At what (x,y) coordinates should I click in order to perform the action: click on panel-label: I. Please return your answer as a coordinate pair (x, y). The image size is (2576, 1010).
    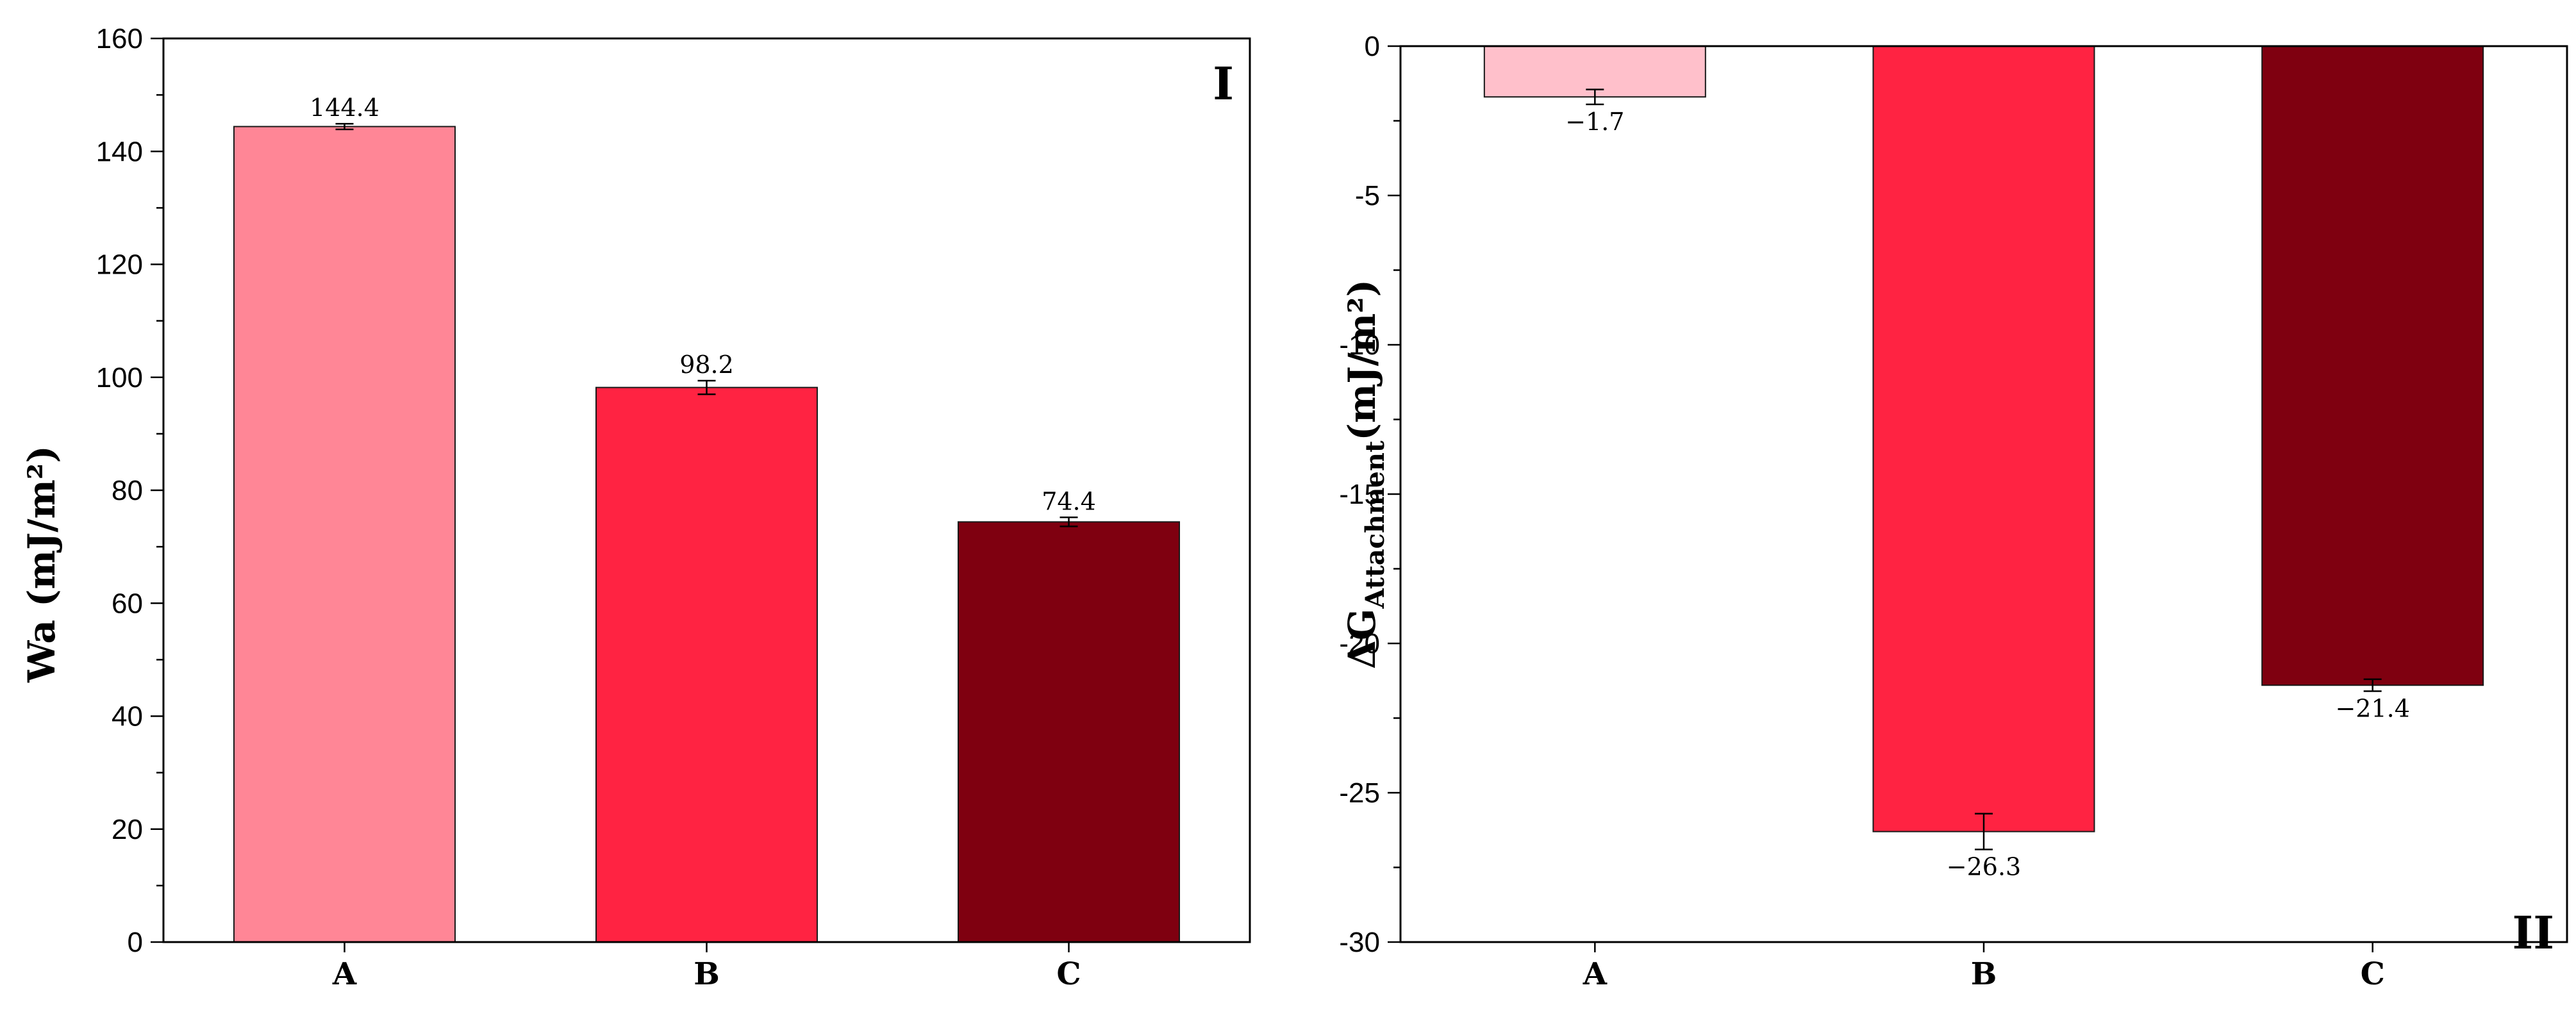
    Looking at the image, I should click on (1223, 83).